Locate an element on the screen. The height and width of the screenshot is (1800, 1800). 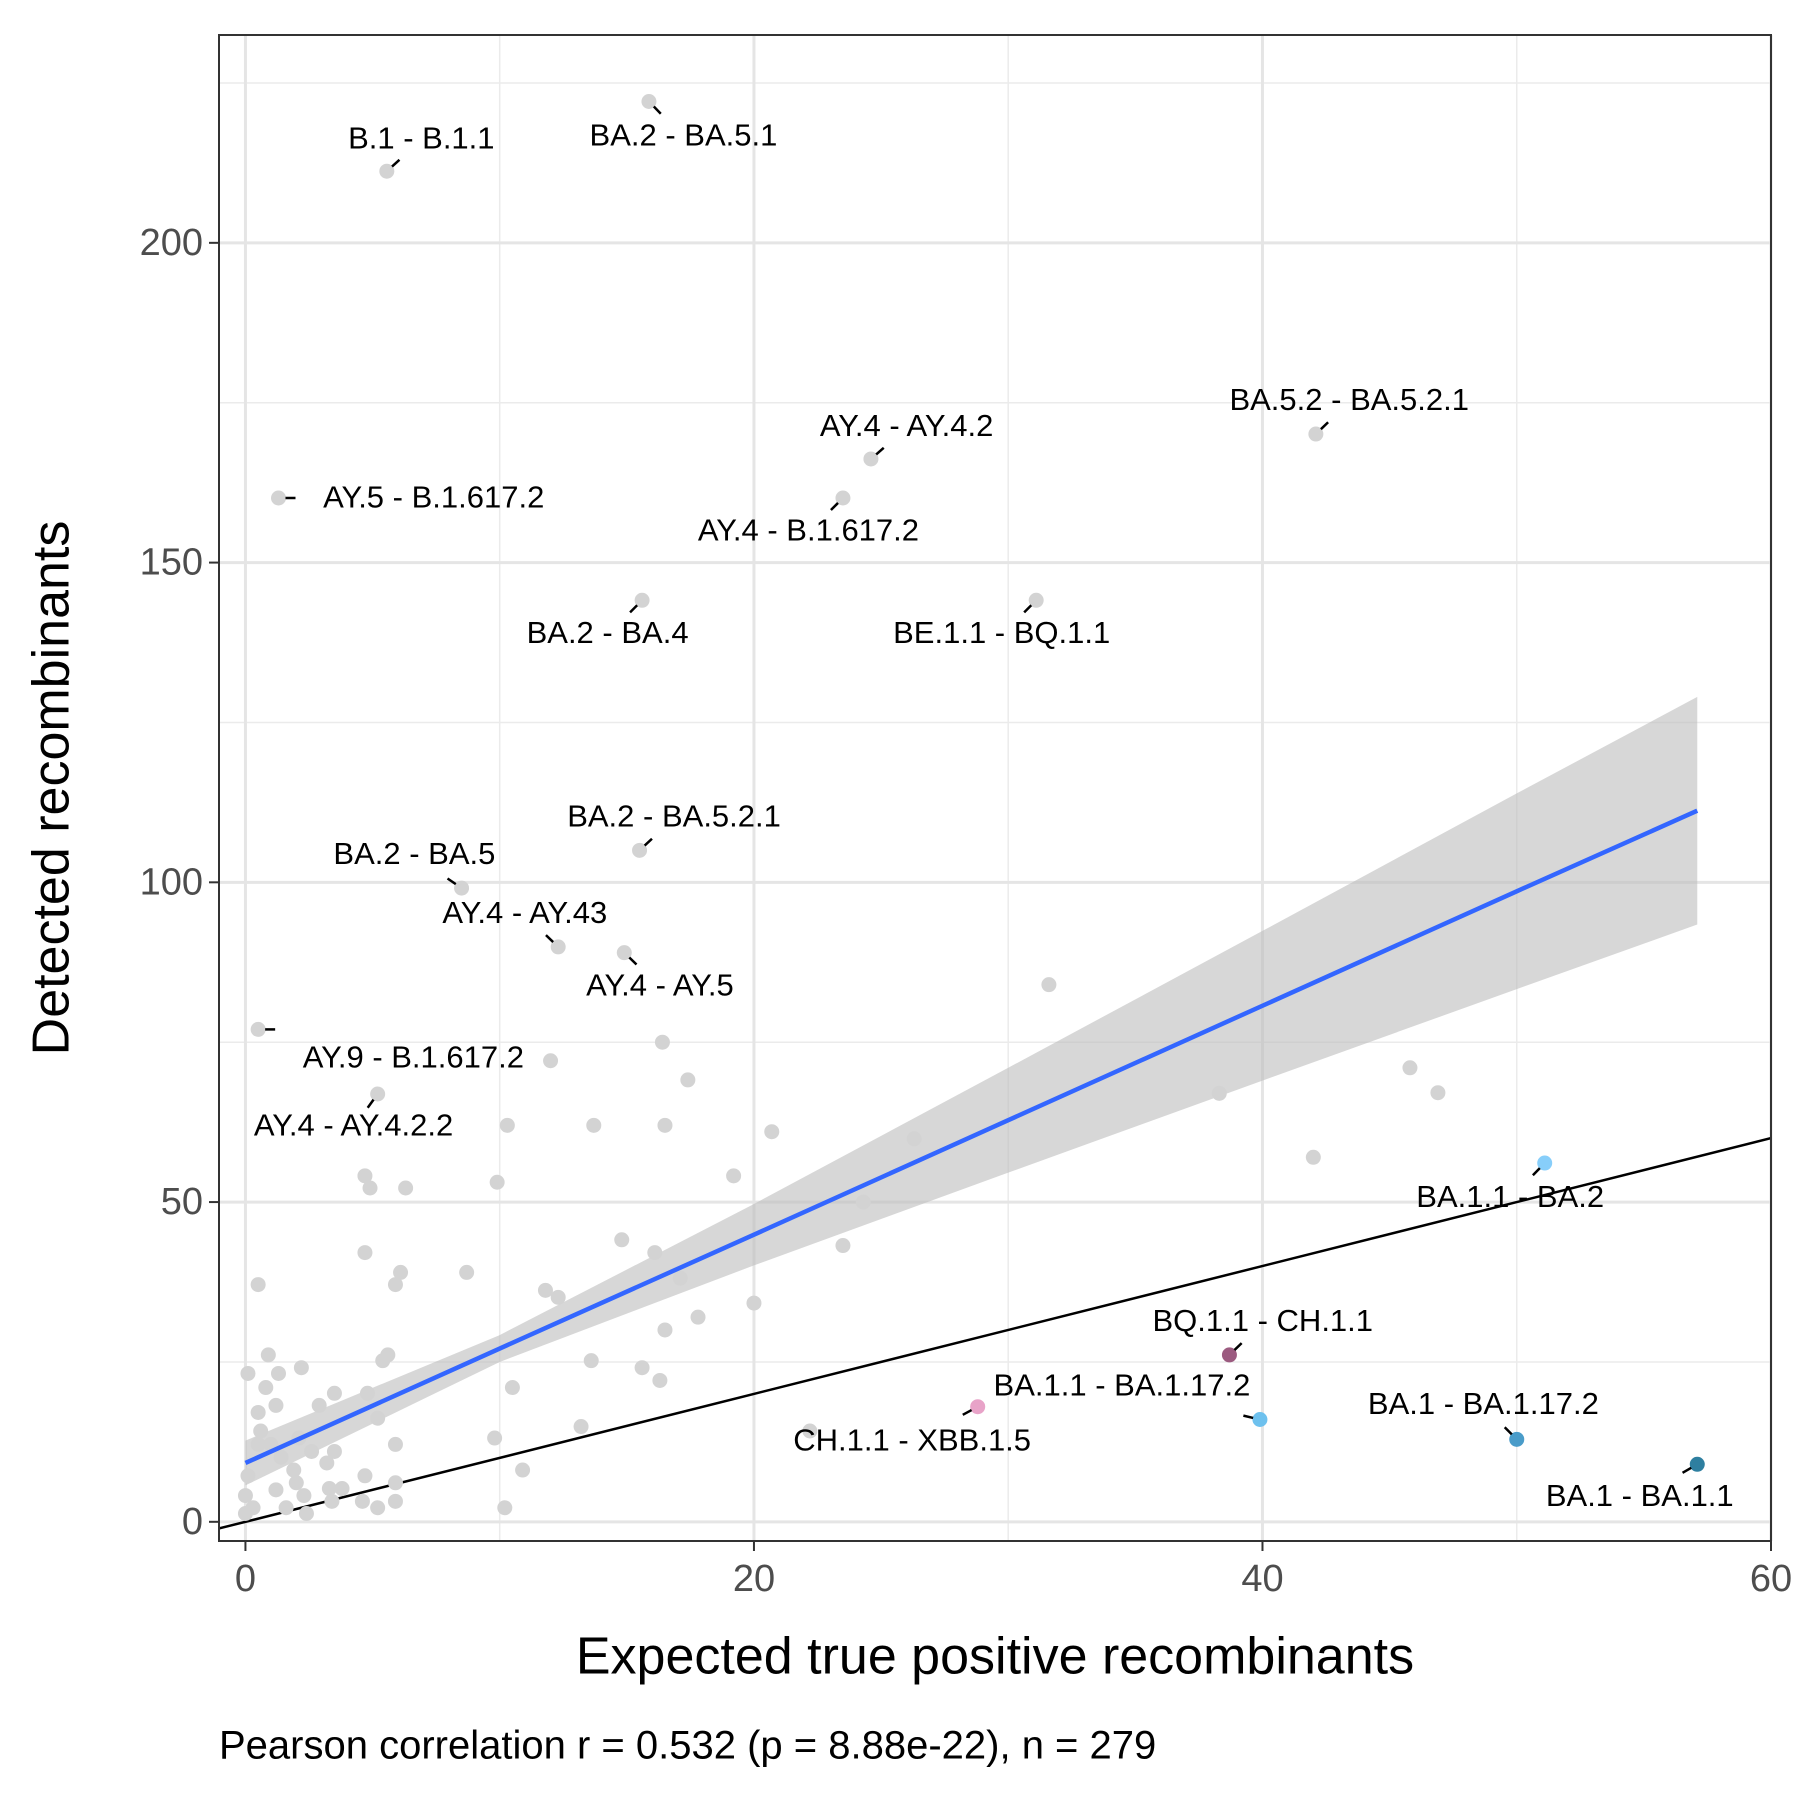
y-tick-label: 100 is located at coordinates (171, 882).